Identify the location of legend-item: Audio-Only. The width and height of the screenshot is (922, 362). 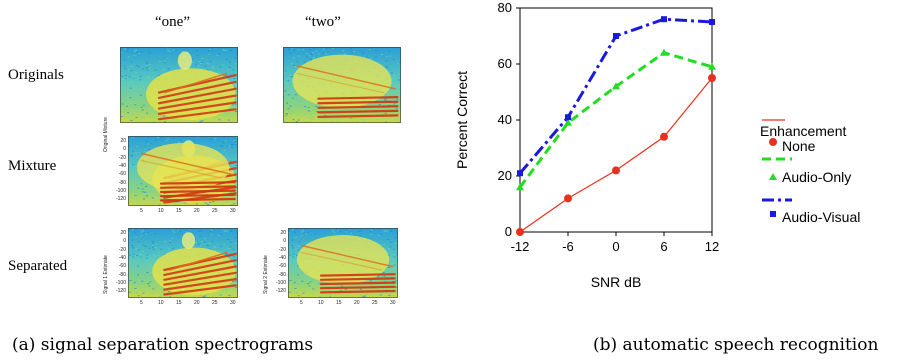
(806, 171).